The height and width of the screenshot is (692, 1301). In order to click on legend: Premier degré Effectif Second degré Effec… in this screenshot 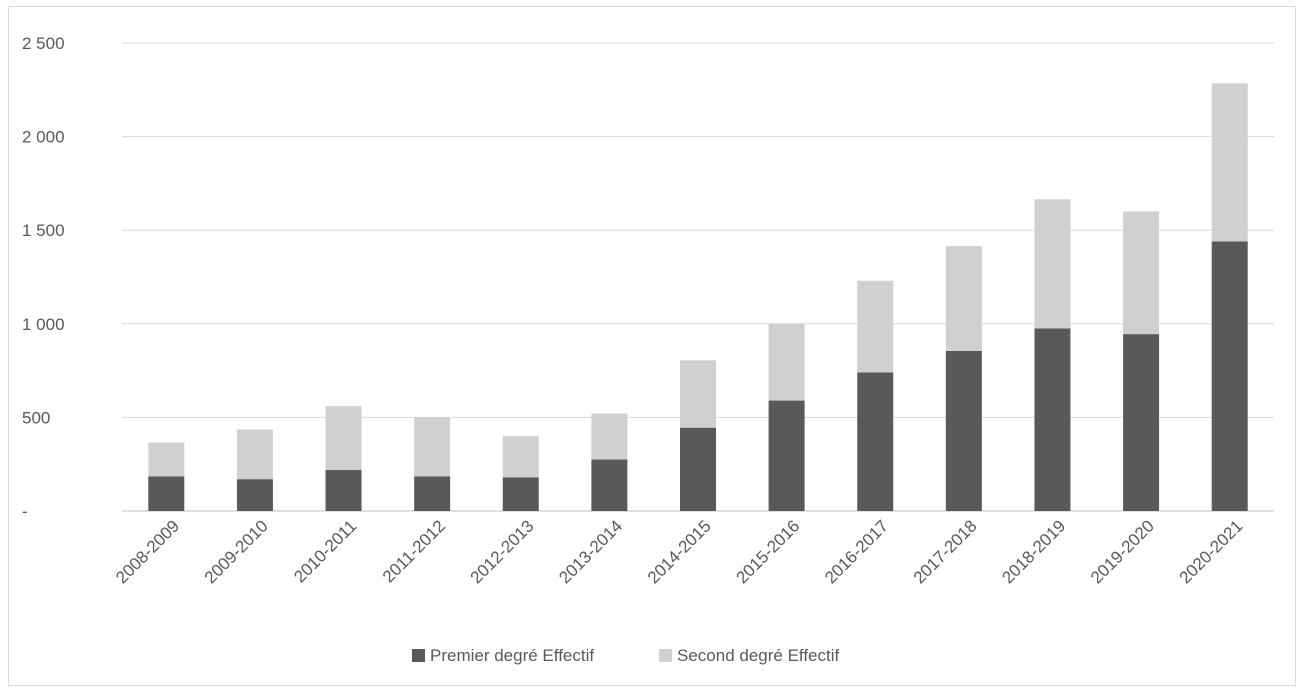, I will do `click(626, 655)`.